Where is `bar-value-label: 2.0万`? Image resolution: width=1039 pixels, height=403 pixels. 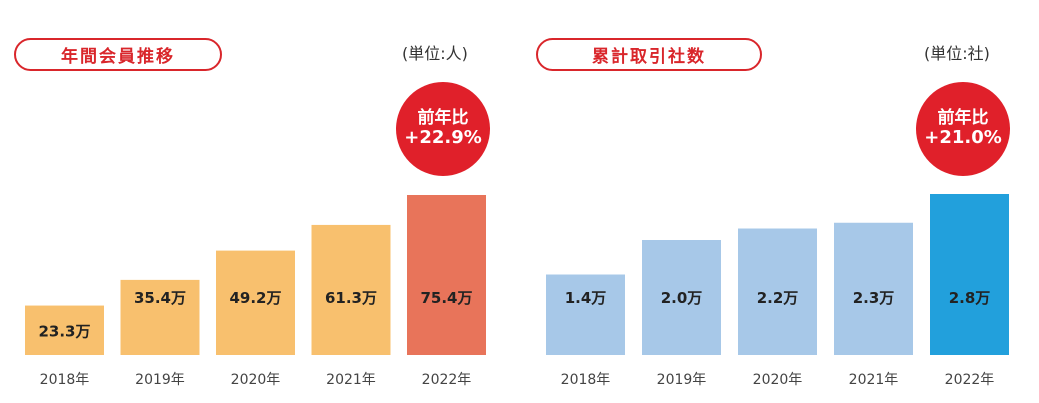 bar-value-label: 2.0万 is located at coordinates (682, 298).